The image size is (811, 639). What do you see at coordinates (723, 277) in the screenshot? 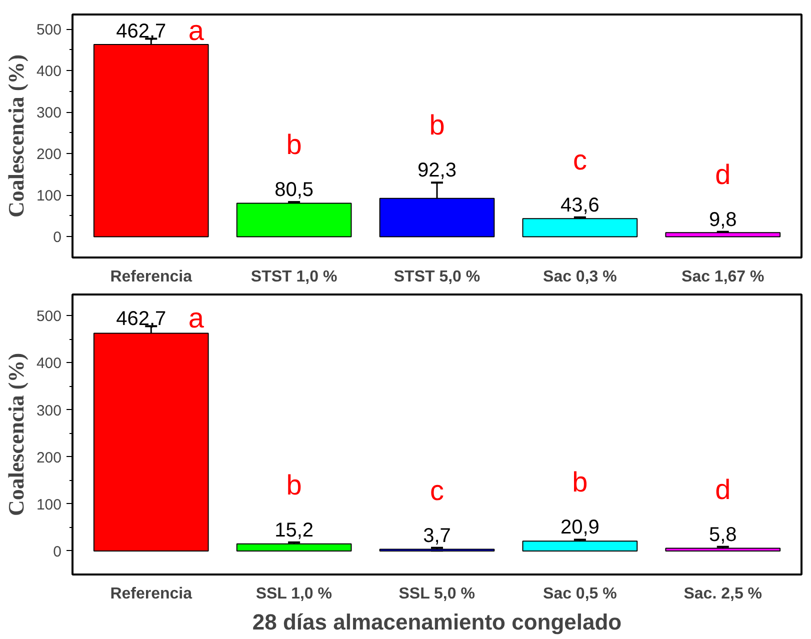
I see `x-tick-label: Sac 1,67 %` at bounding box center [723, 277].